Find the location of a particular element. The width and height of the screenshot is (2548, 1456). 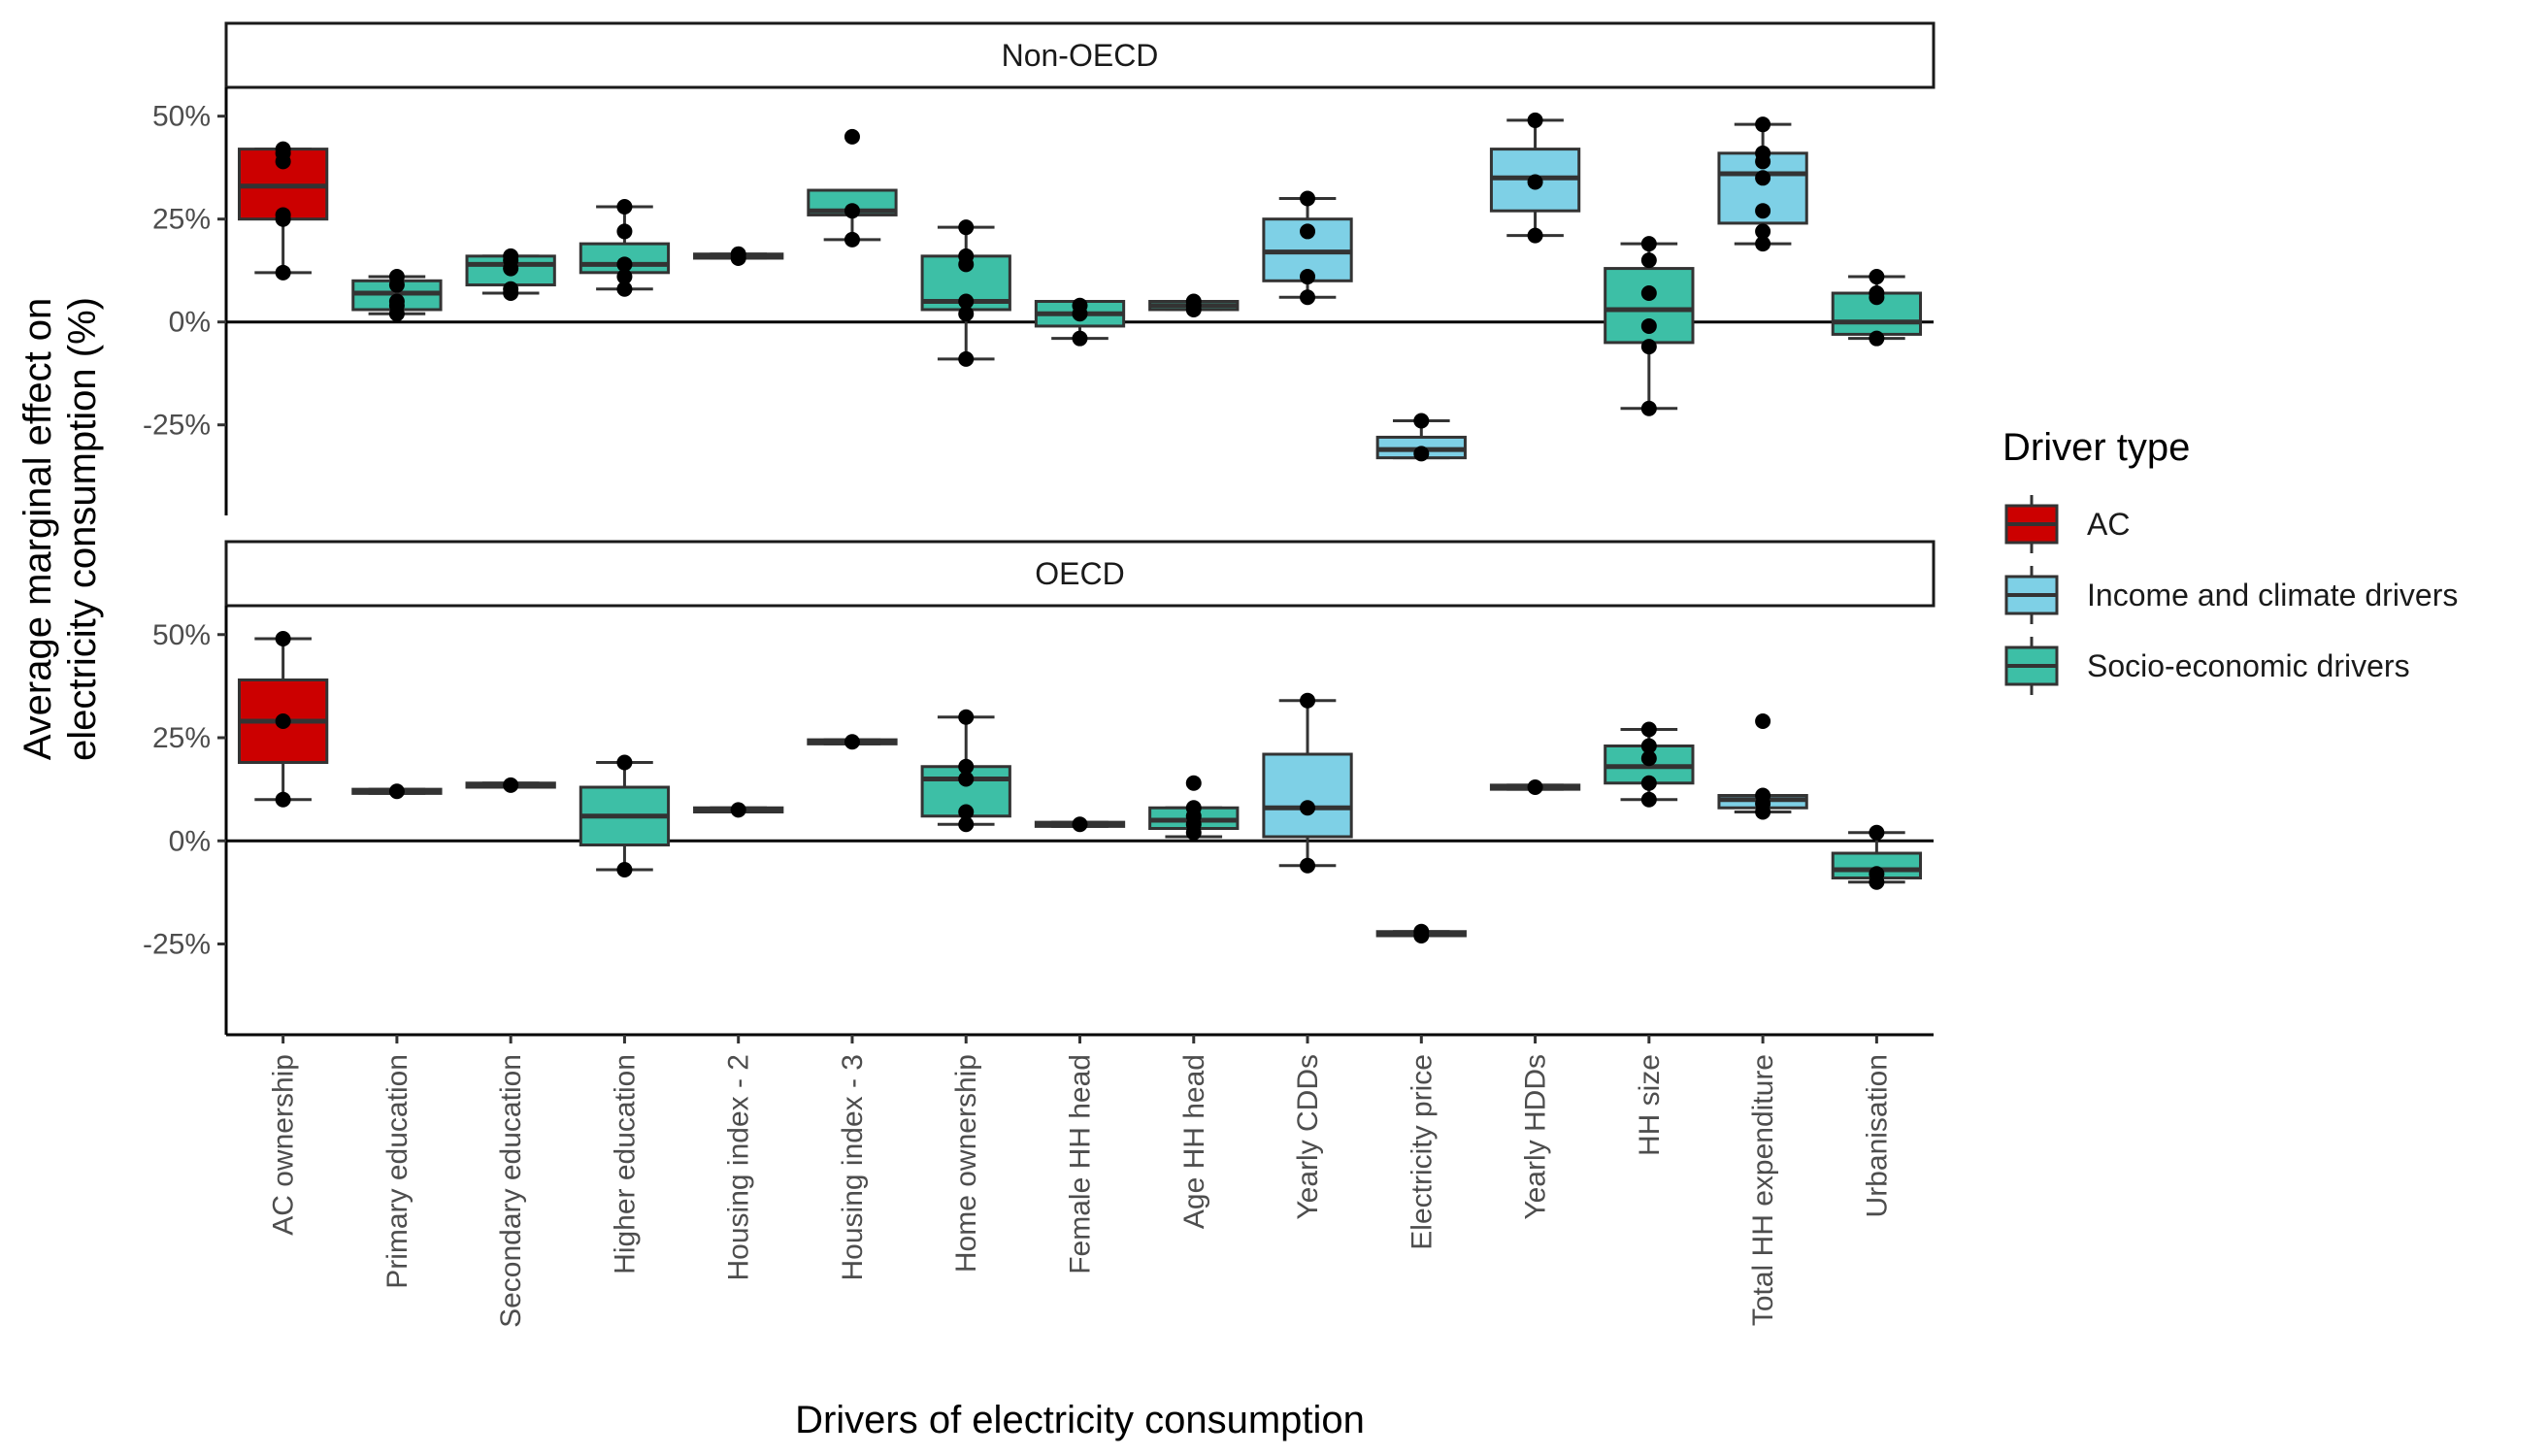

legend-entry: Income and climate drivers is located at coordinates (2231, 595).